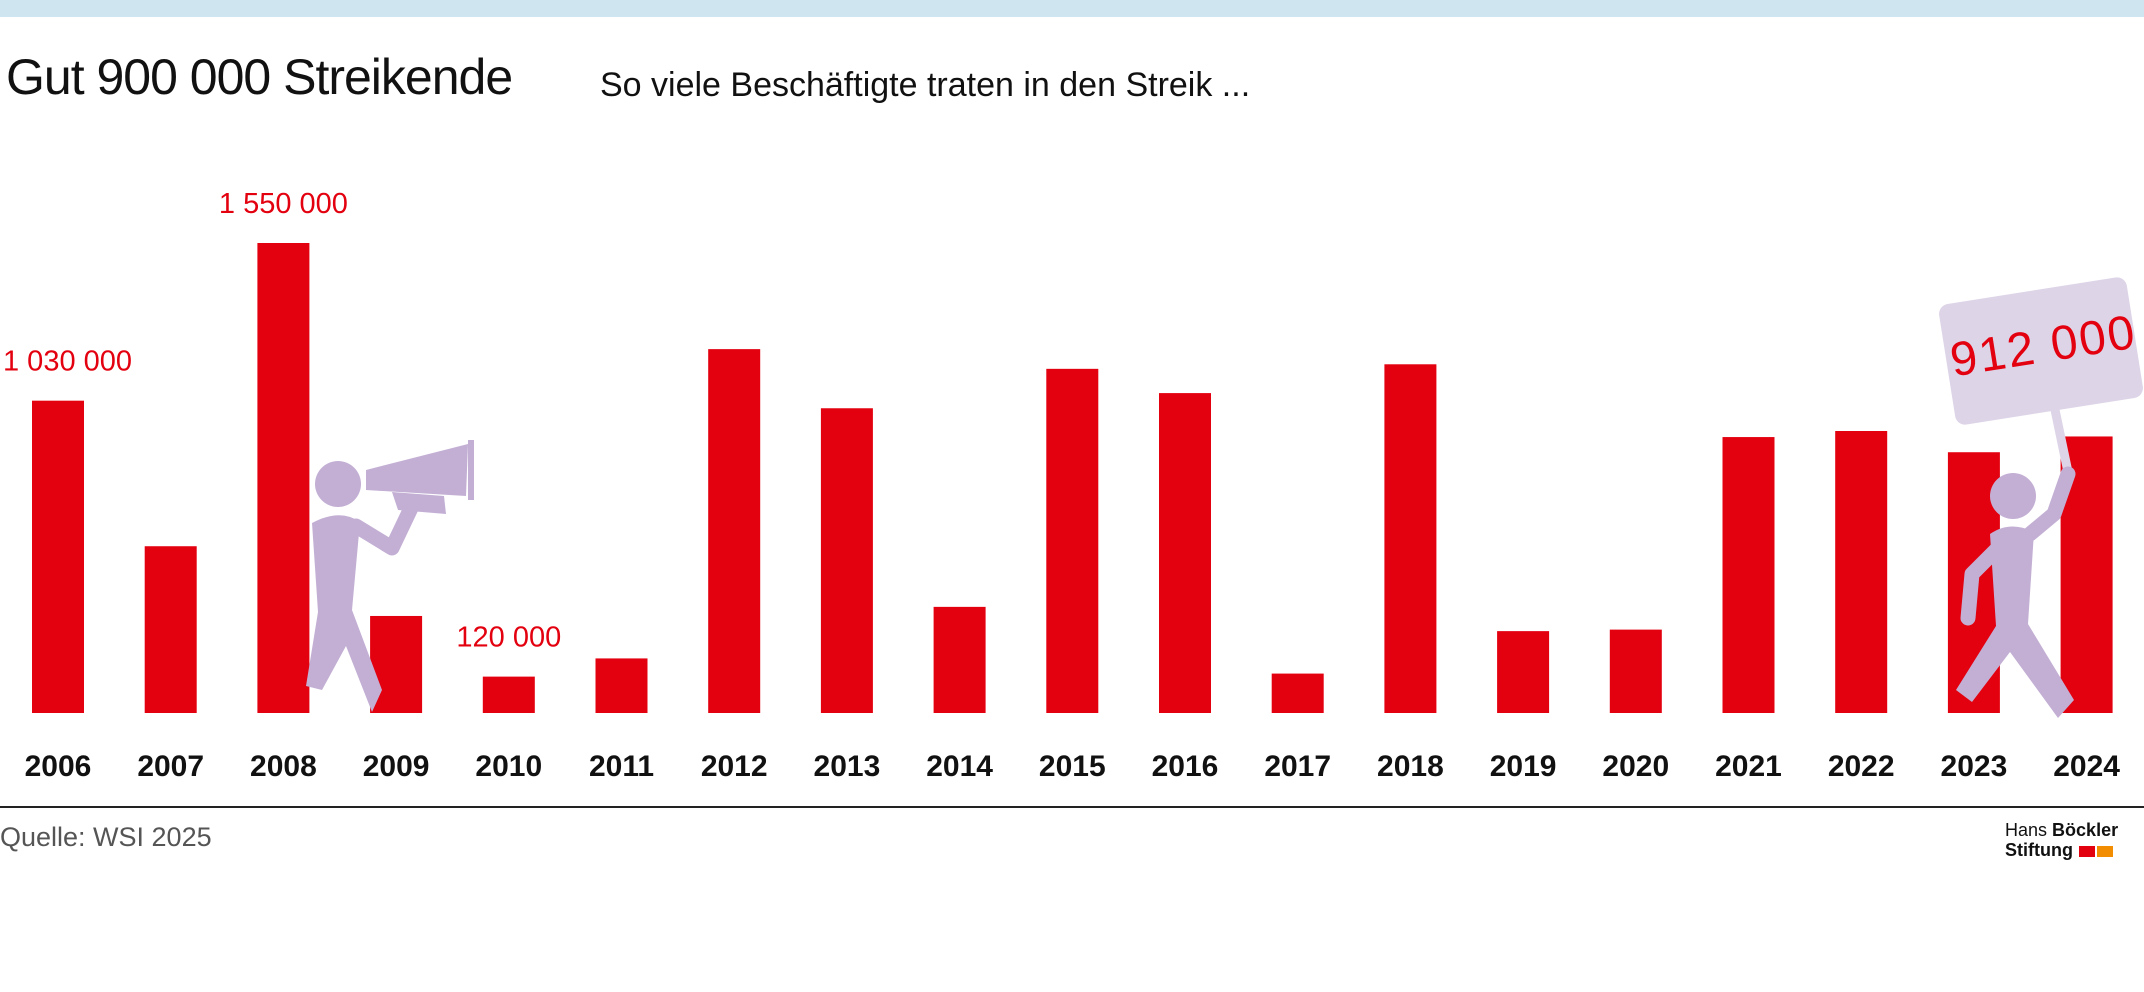 The width and height of the screenshot is (2144, 992). What do you see at coordinates (2039, 850) in the screenshot?
I see `logo-text-line2: Stiftung` at bounding box center [2039, 850].